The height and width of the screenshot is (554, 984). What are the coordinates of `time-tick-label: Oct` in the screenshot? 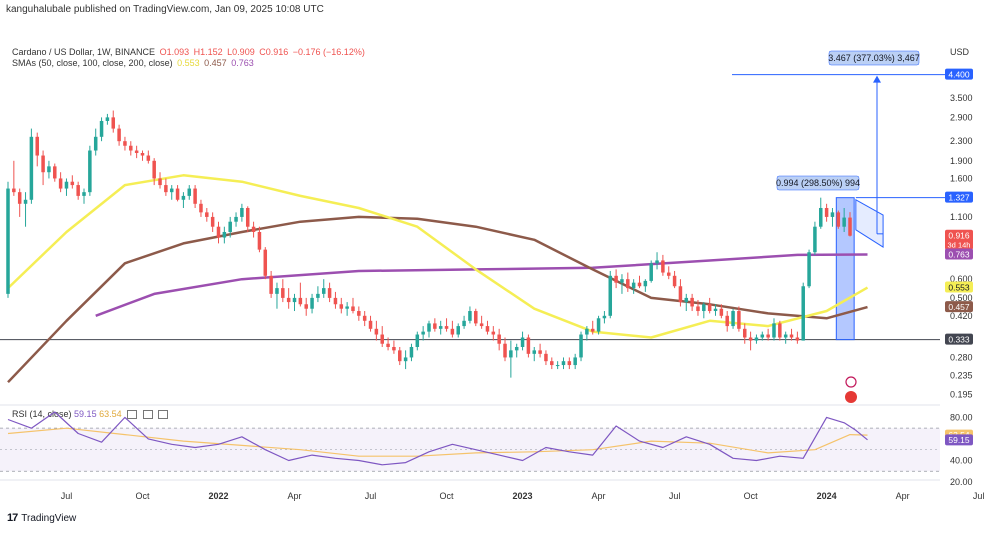 It's located at (142, 496).